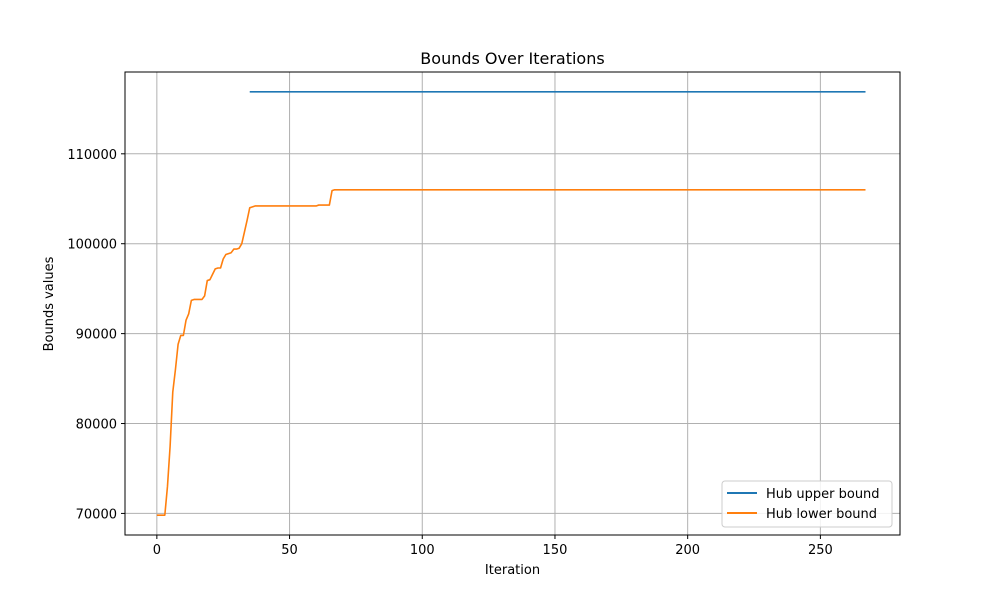 This screenshot has width=1000, height=600. What do you see at coordinates (289, 550) in the screenshot?
I see `x-tick-label: 50` at bounding box center [289, 550].